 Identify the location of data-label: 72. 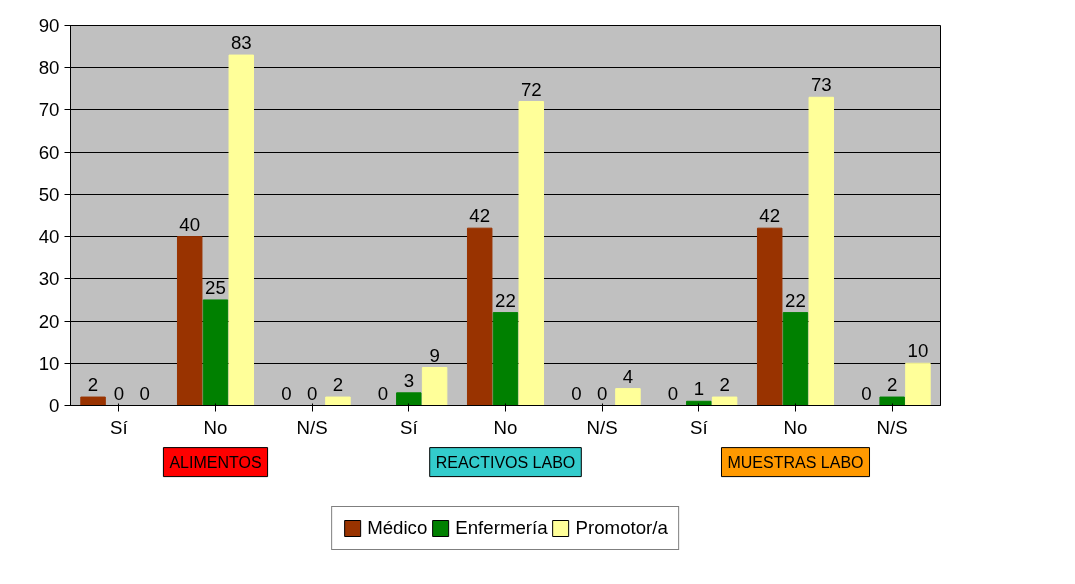
(531, 89).